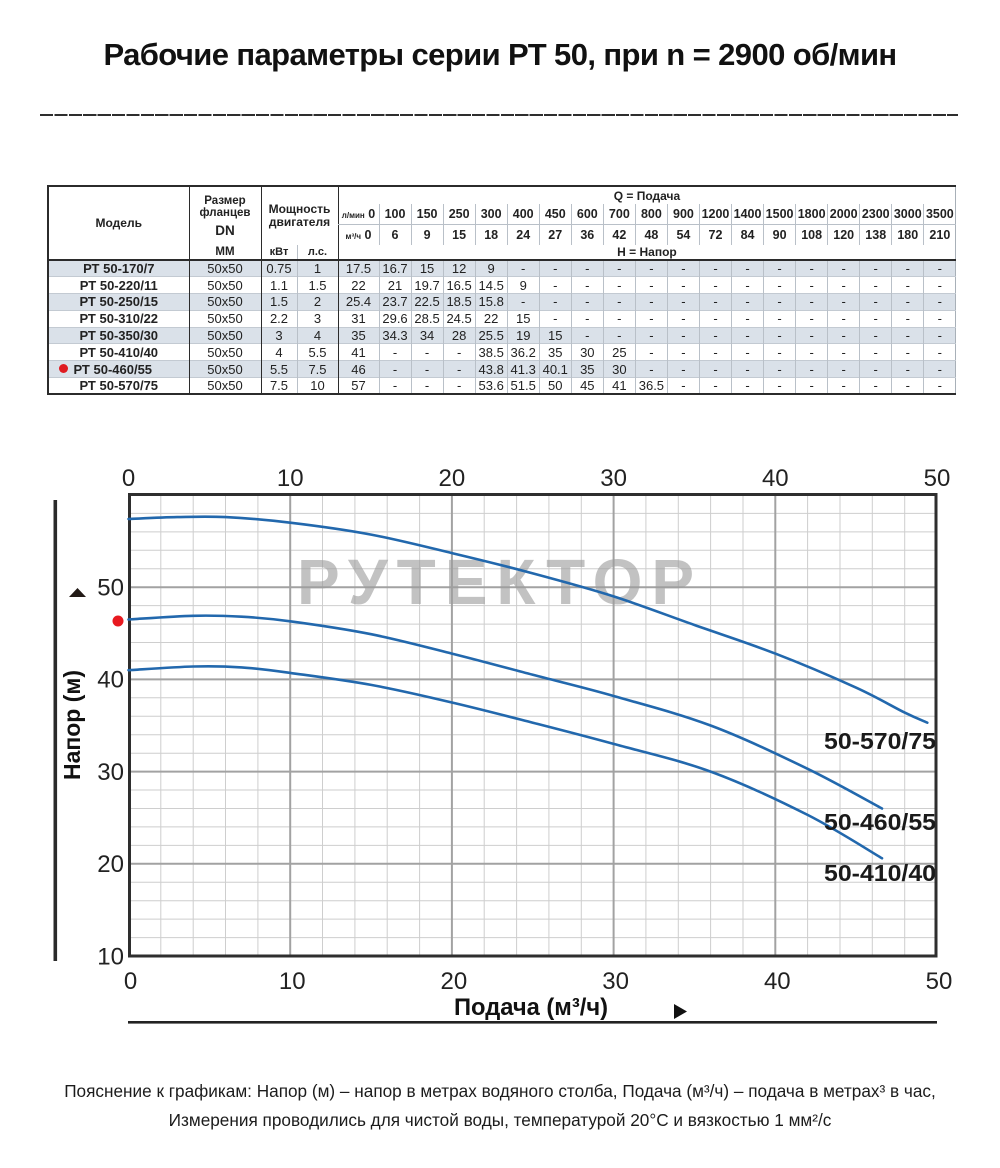  What do you see at coordinates (880, 741) in the screenshot?
I see `svg-text: 50-570/75` at bounding box center [880, 741].